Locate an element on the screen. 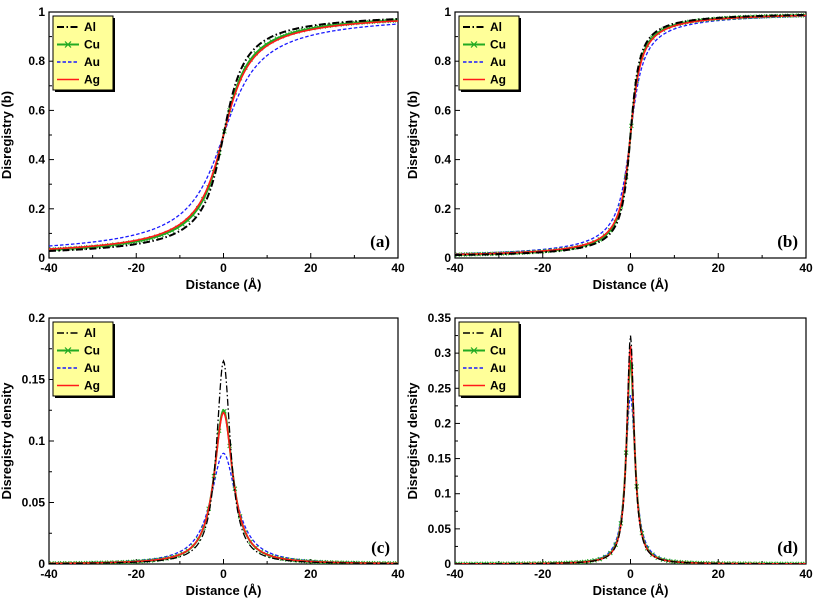  panel-label: (d) is located at coordinates (787, 547).